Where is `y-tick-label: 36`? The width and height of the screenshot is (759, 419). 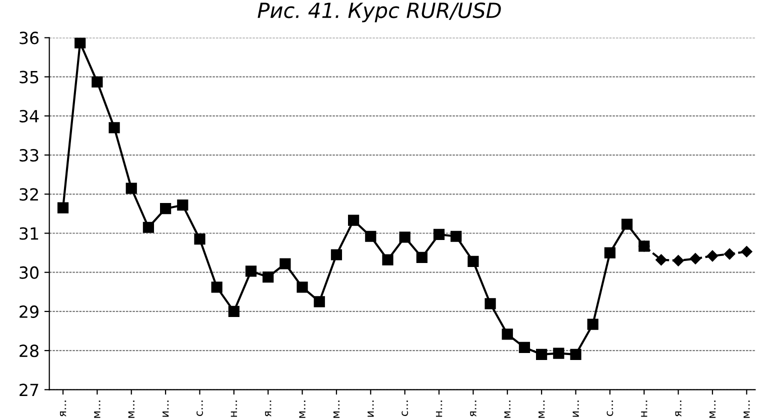 y-tick-label: 36 is located at coordinates (29, 38).